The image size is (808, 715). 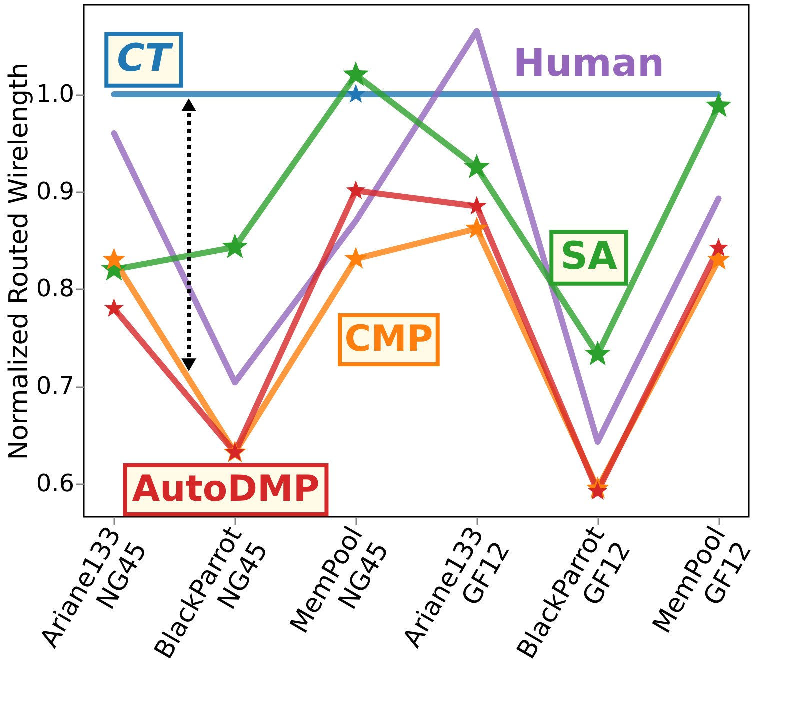 I want to click on series-label: SA, so click(x=589, y=256).